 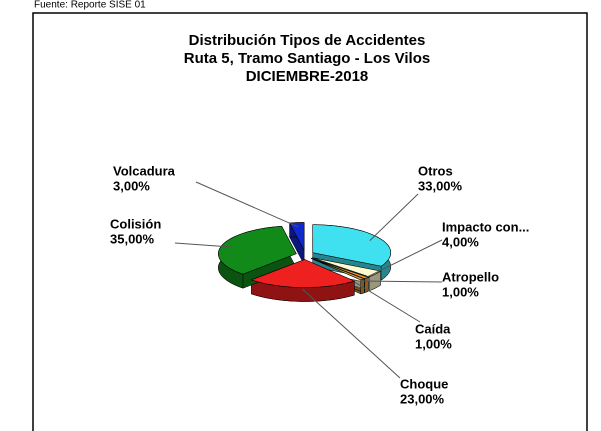 What do you see at coordinates (135, 223) in the screenshot?
I see `slice-label: Colisión` at bounding box center [135, 223].